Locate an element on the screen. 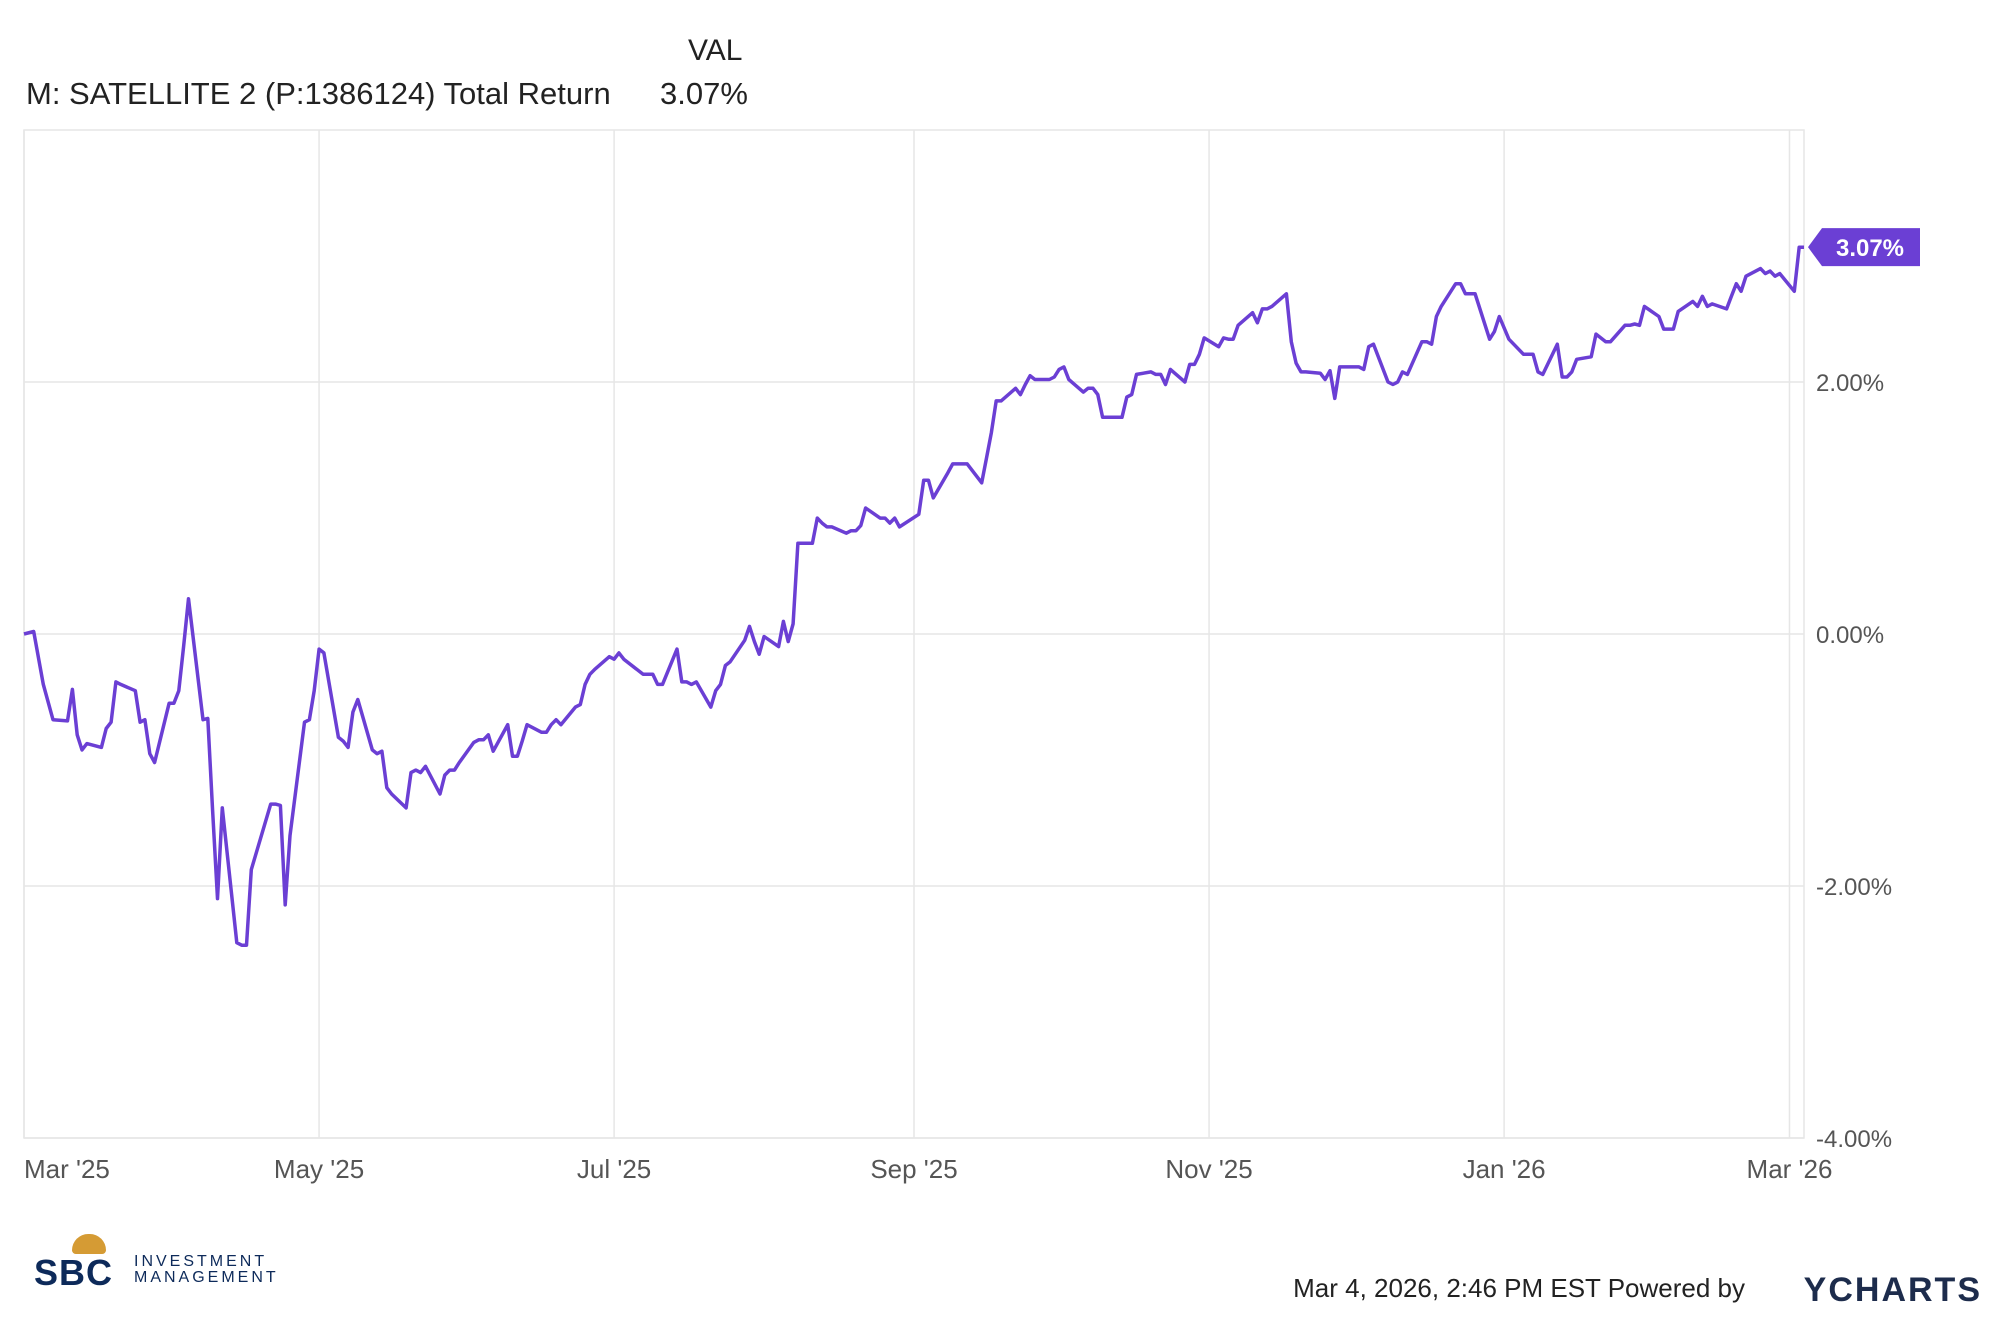 This screenshot has height=1324, width=2000. logo-subtitle-line-2: MANAGEMENT is located at coordinates (206, 1277).